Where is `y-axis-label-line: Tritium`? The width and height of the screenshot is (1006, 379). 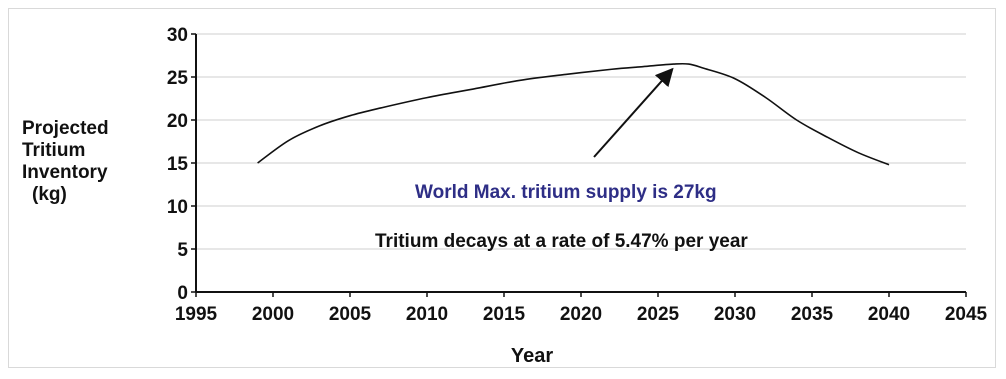
y-axis-label-line: Tritium is located at coordinates (54, 150).